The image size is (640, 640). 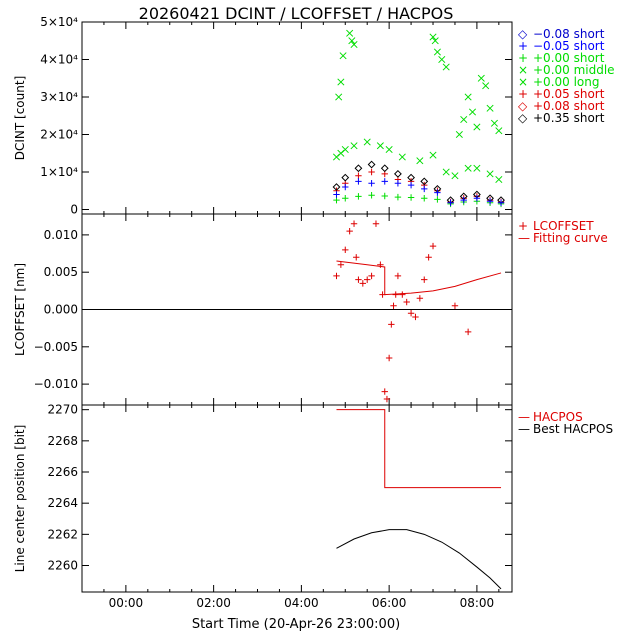 I want to click on y-tick-label: 0, so click(x=74, y=210).